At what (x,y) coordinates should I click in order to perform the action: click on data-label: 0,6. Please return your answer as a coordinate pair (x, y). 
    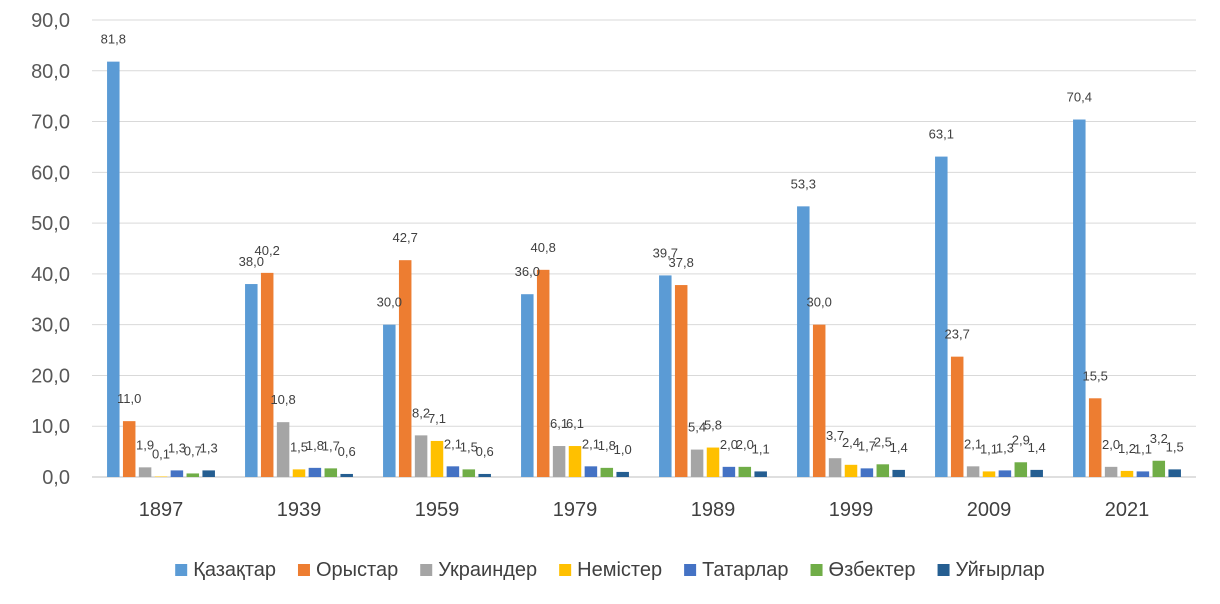
    Looking at the image, I should click on (347, 451).